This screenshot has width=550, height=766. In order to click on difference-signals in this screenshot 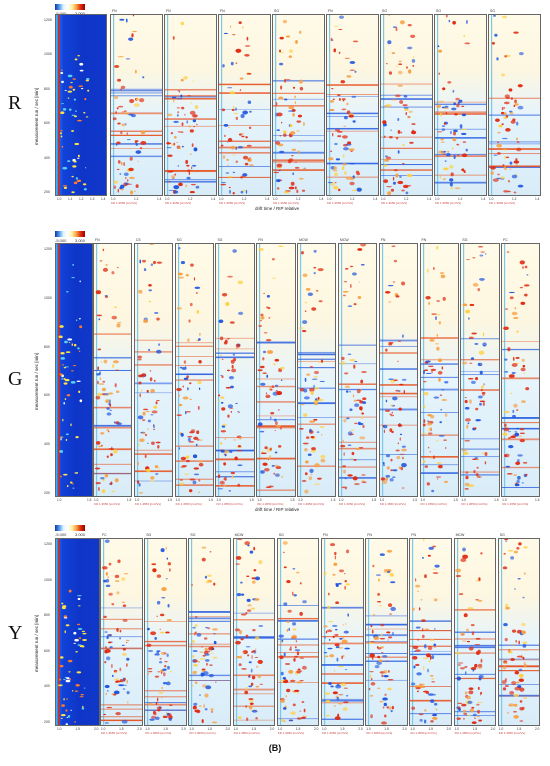, I will do `click(480, 370)`.